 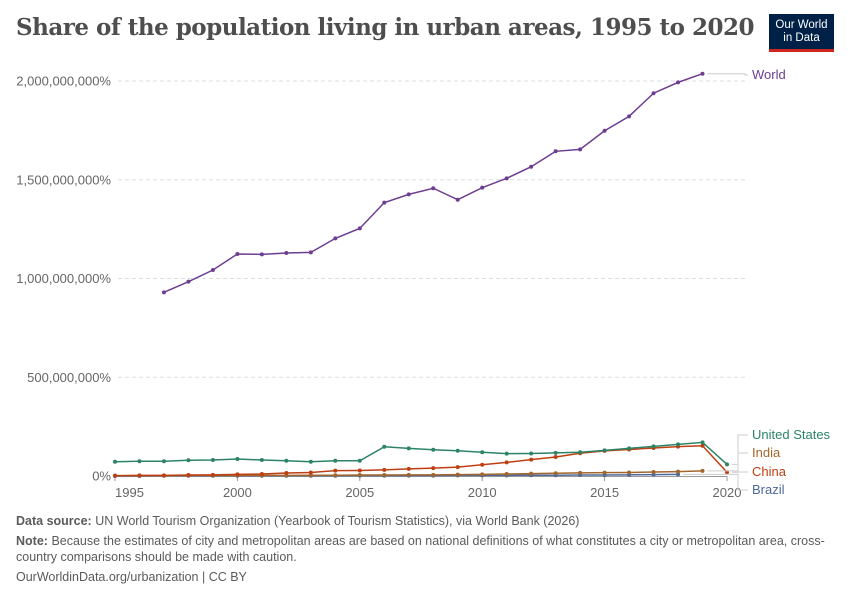 What do you see at coordinates (769, 471) in the screenshot?
I see `legend-label-china: China` at bounding box center [769, 471].